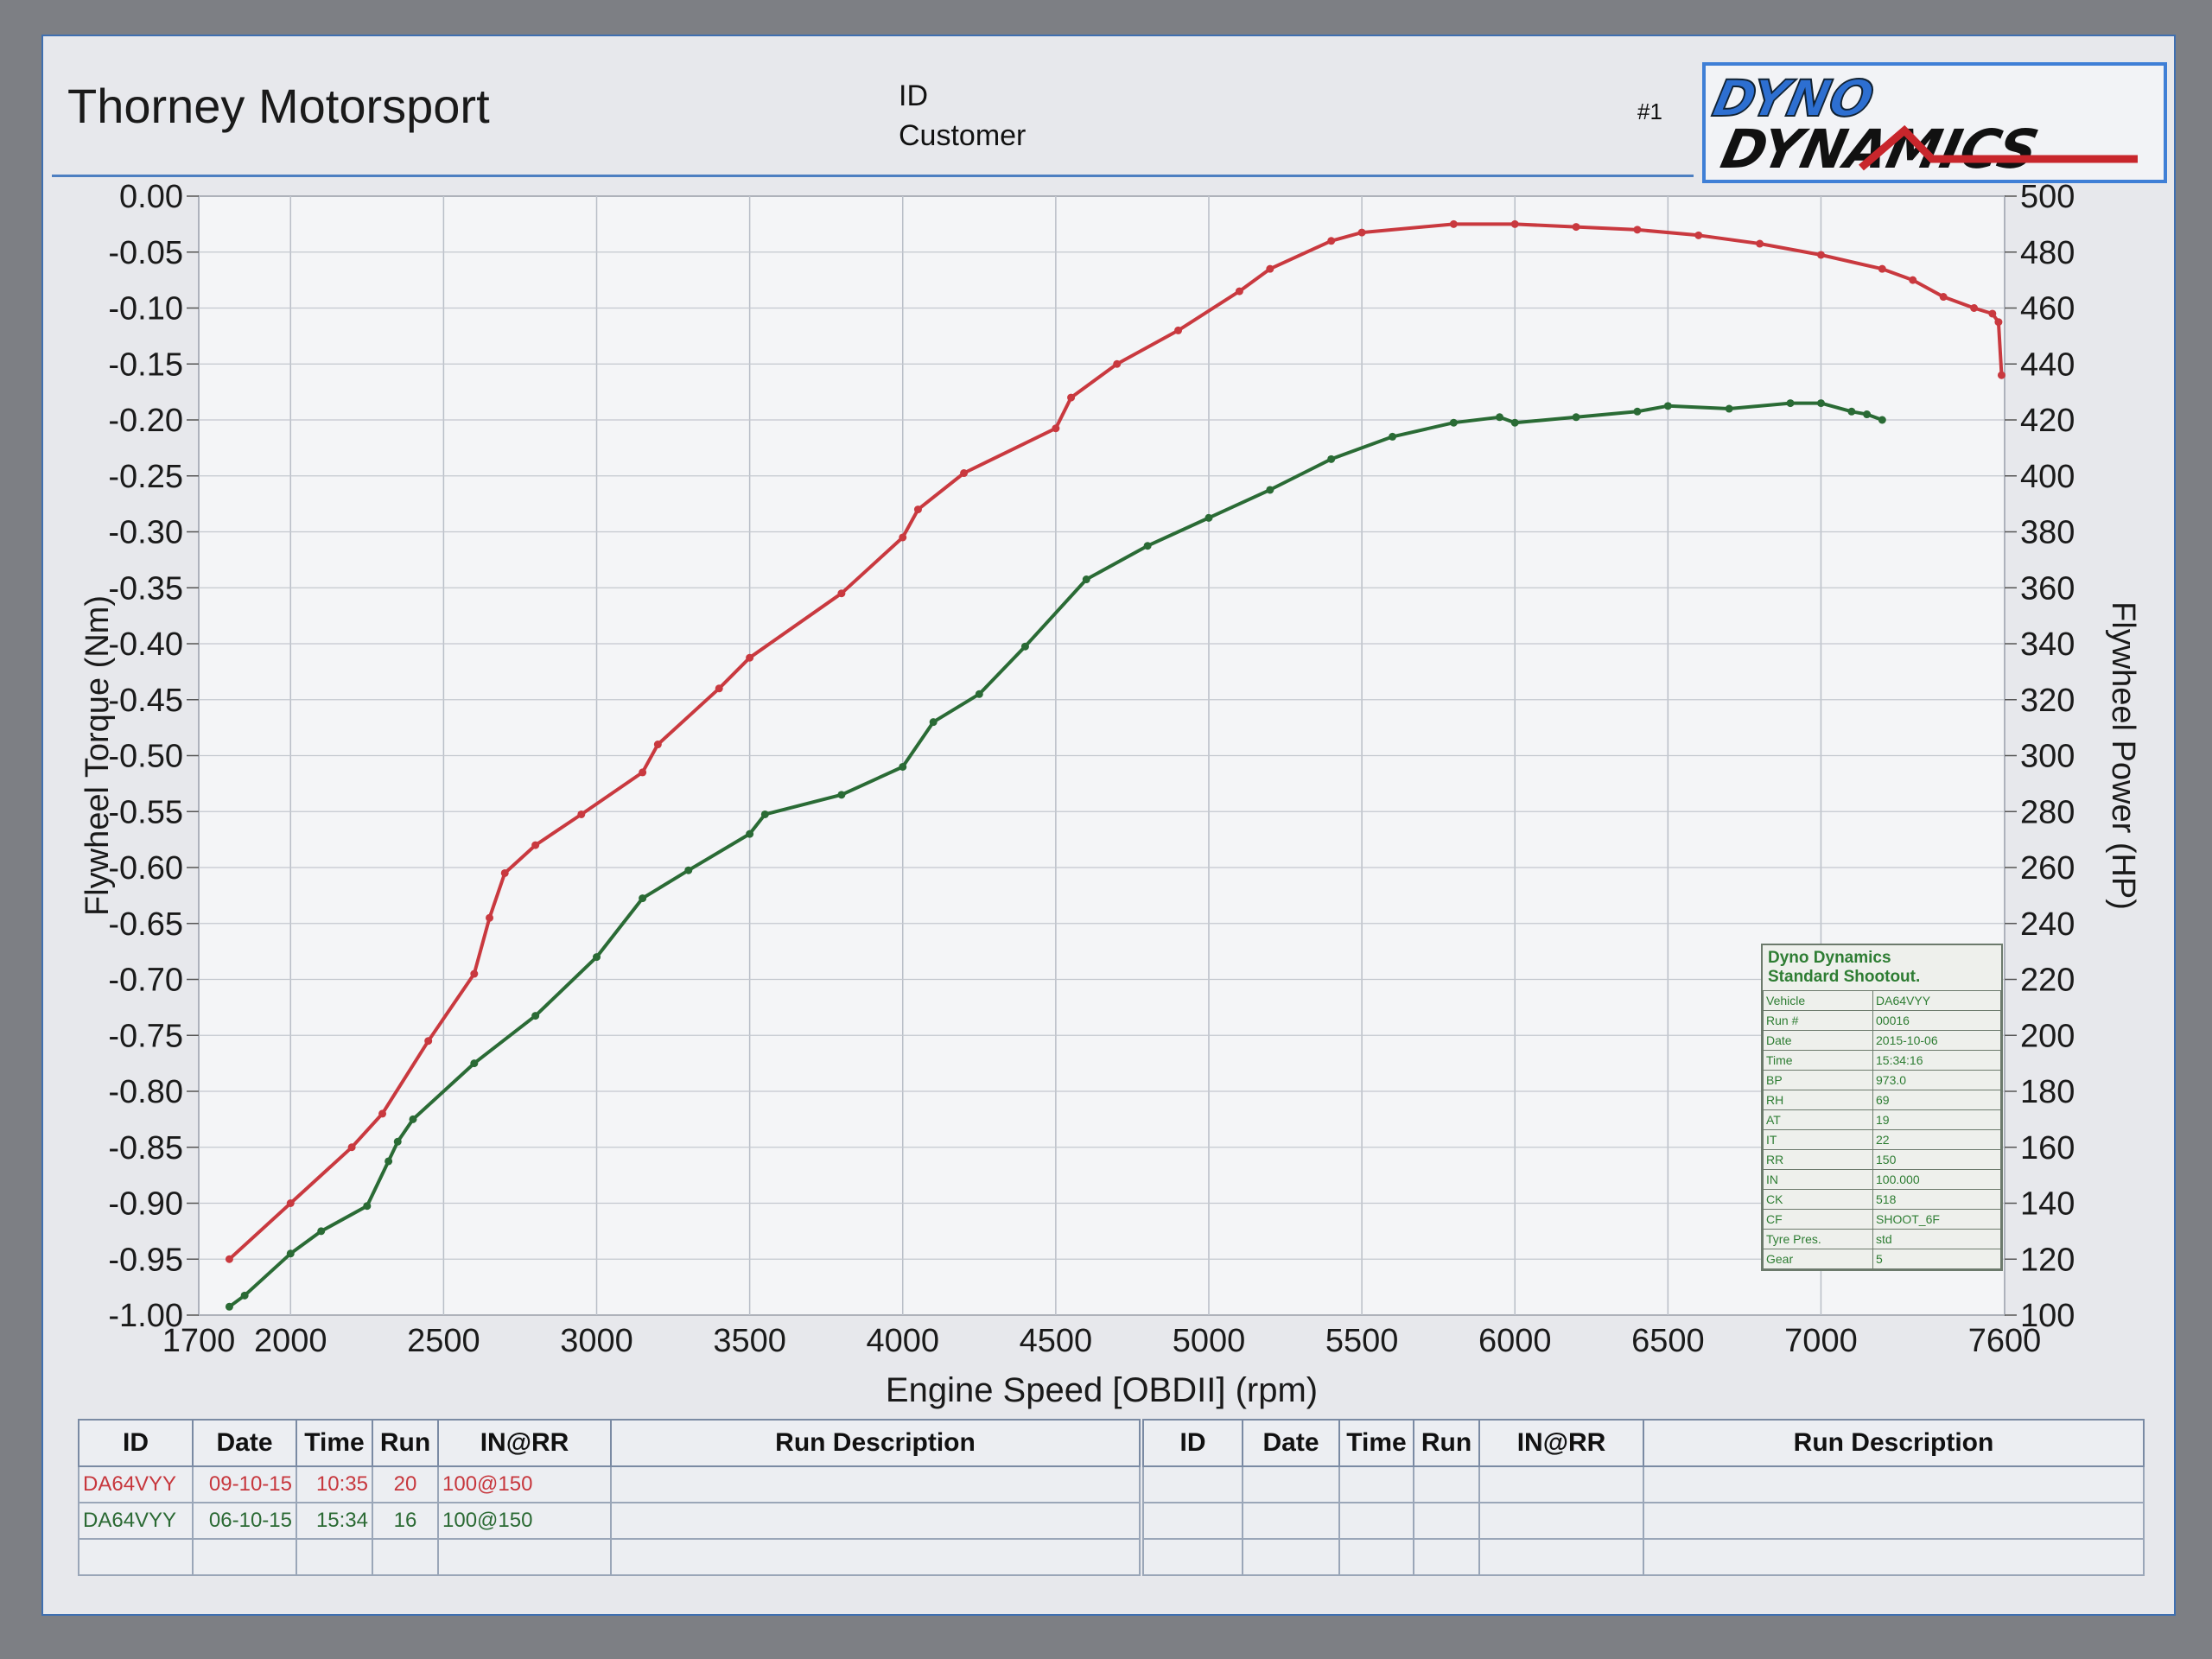 This screenshot has width=2212, height=1659. Describe the element at coordinates (1936, 1239) in the screenshot. I see `info-value: std` at that location.